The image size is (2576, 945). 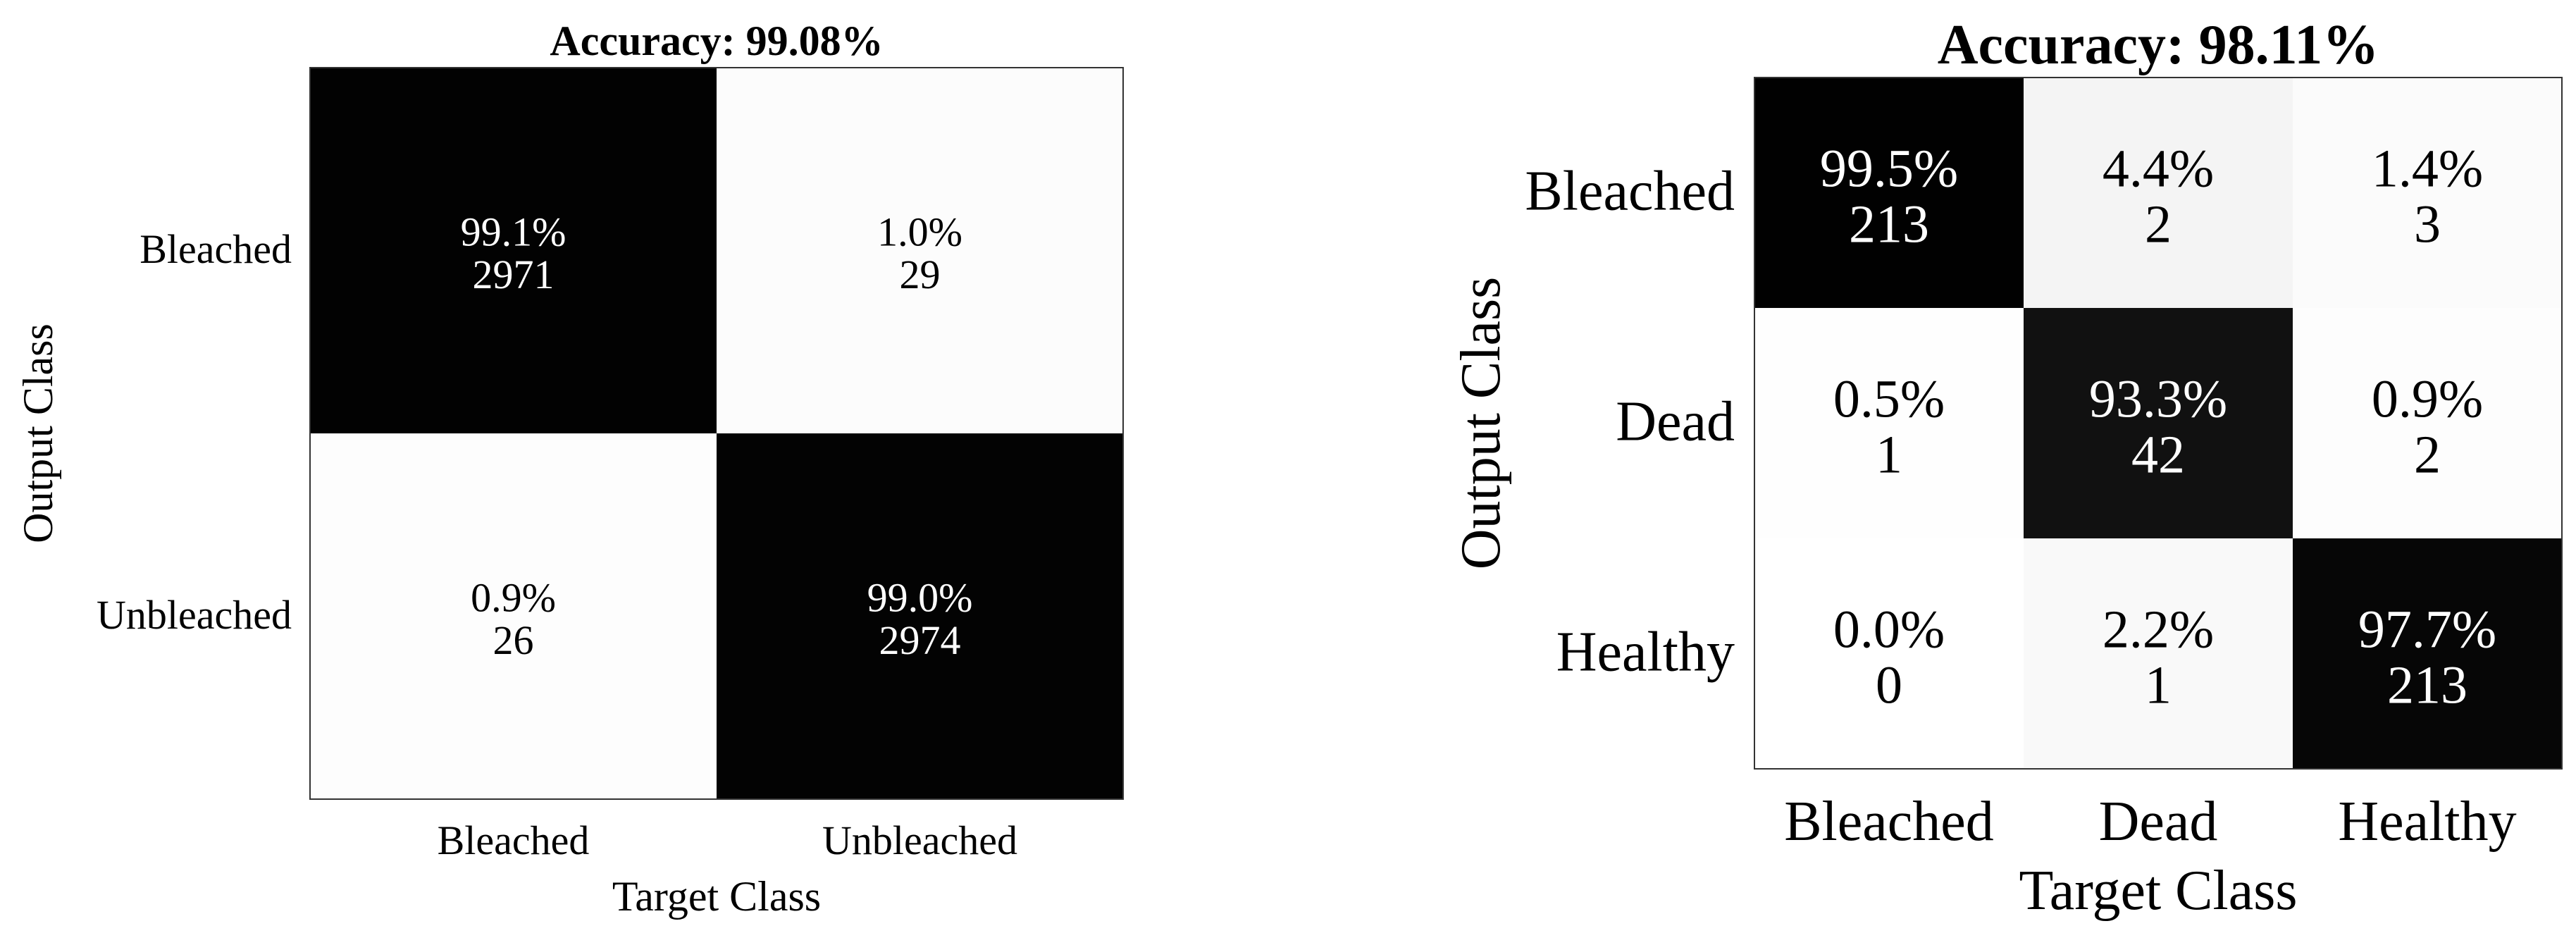 What do you see at coordinates (919, 840) in the screenshot?
I see `x-tick-label: Unbleached` at bounding box center [919, 840].